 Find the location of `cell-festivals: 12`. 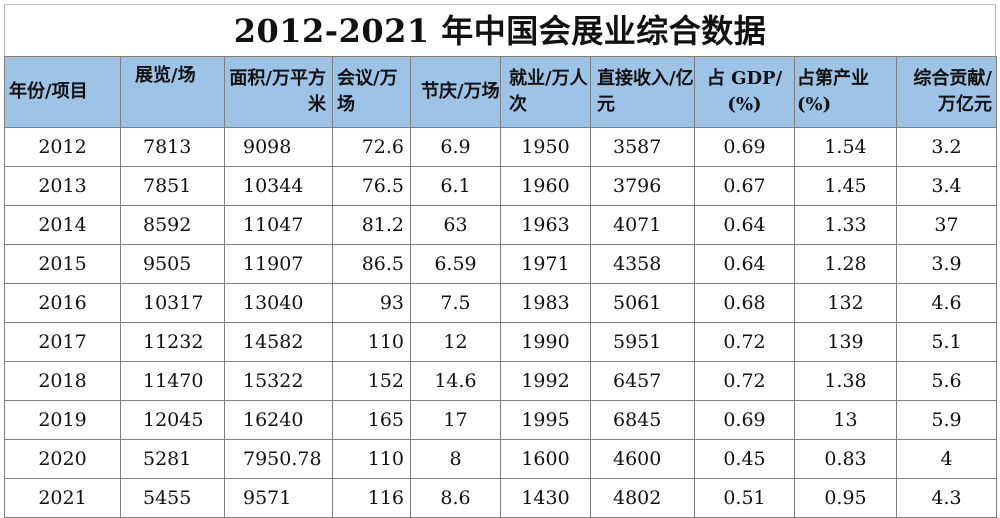

cell-festivals: 12 is located at coordinates (455, 342).